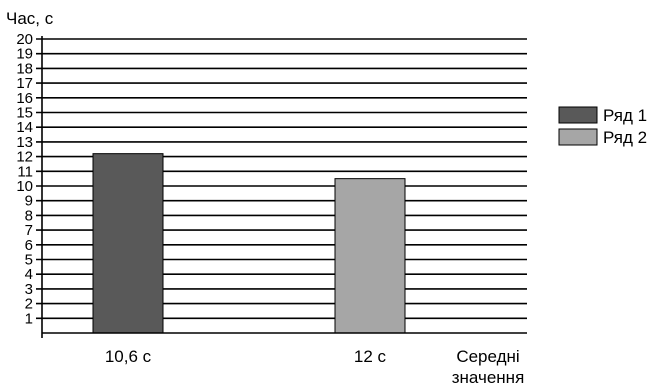  Describe the element at coordinates (625, 137) in the screenshot. I see `legend-label: Ряд 2` at that location.